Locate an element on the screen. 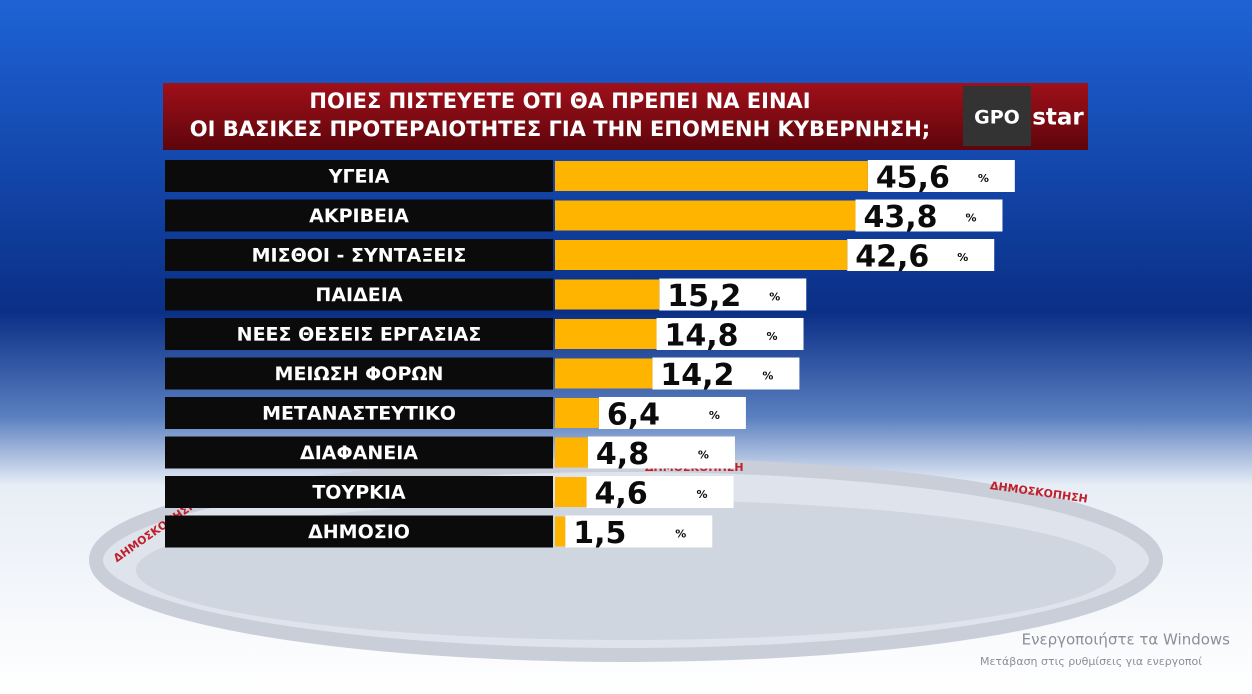 The width and height of the screenshot is (1252, 694). category-label: ΥΓΕΙΑ is located at coordinates (359, 177).